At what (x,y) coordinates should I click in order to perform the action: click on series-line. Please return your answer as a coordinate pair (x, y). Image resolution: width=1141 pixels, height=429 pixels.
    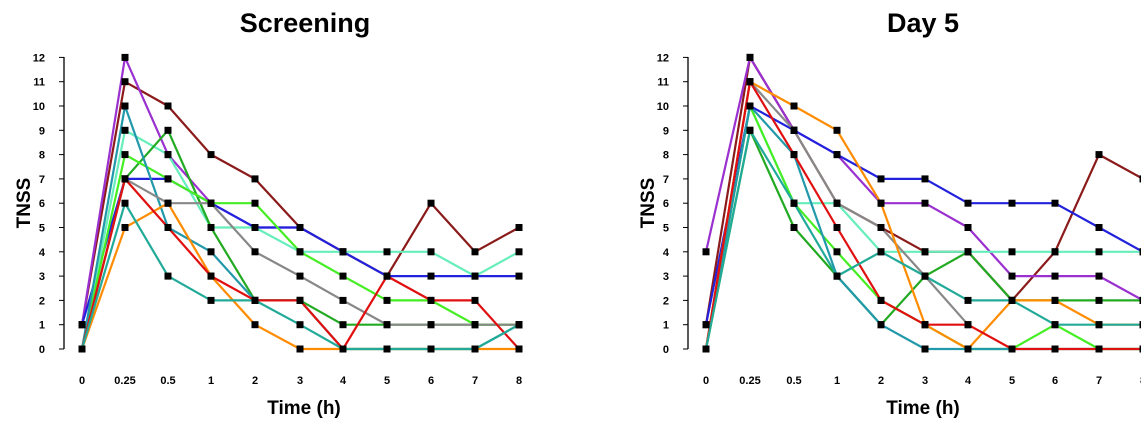
    Looking at the image, I should click on (837, 215).